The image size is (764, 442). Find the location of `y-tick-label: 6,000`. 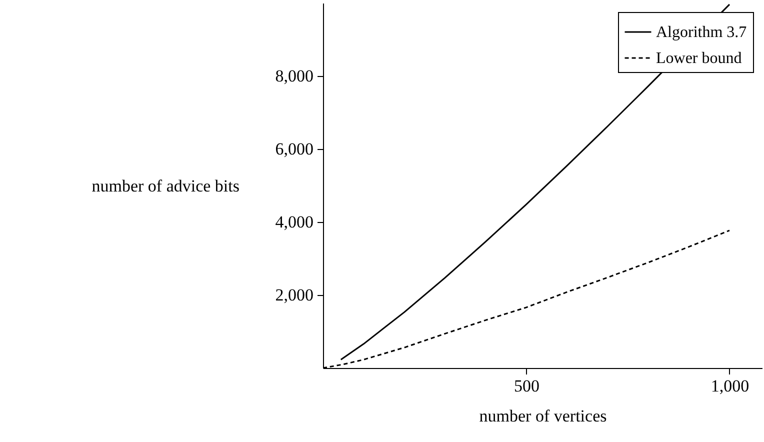

y-tick-label: 6,000 is located at coordinates (294, 149).